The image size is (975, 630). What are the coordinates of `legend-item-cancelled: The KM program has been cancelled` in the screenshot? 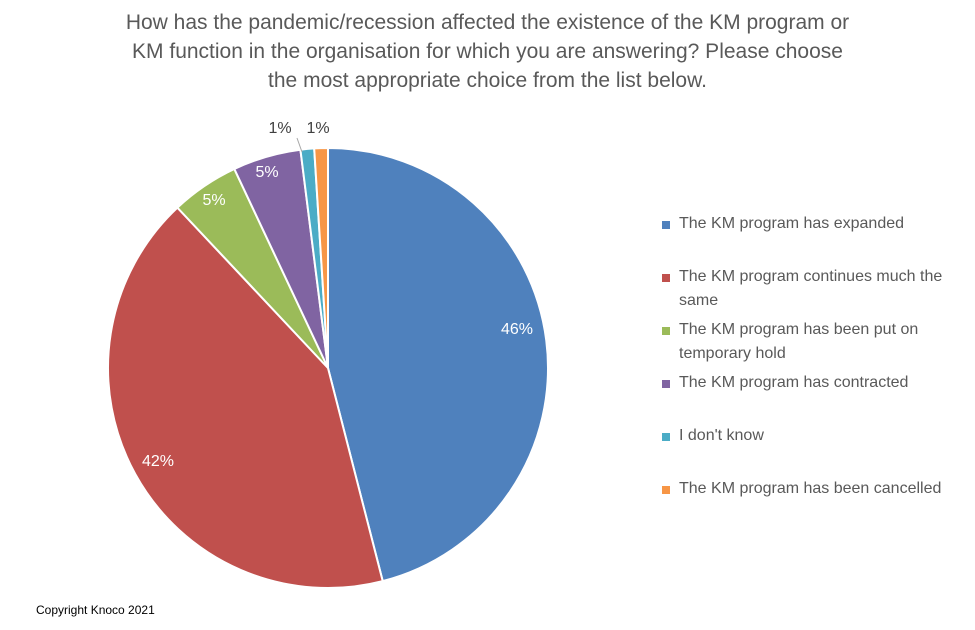 It's located at (812, 489).